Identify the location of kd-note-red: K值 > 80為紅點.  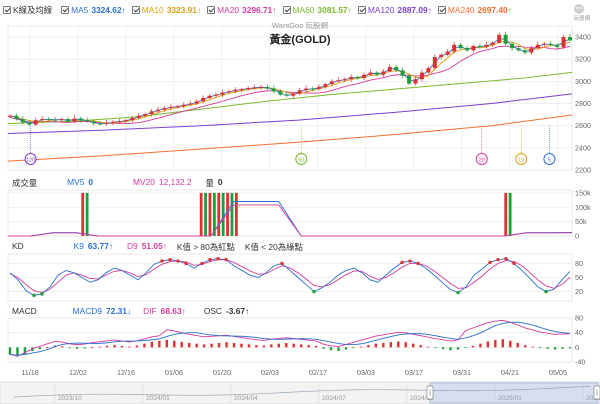
(205, 247).